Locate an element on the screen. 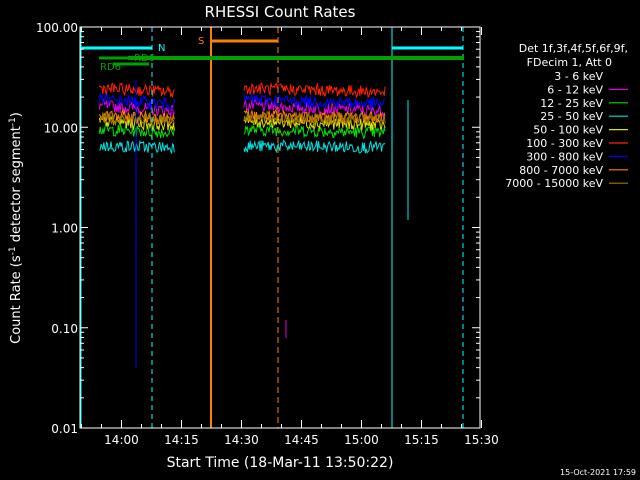  legend-label-4: 25 - 50 keV is located at coordinates (571, 116).